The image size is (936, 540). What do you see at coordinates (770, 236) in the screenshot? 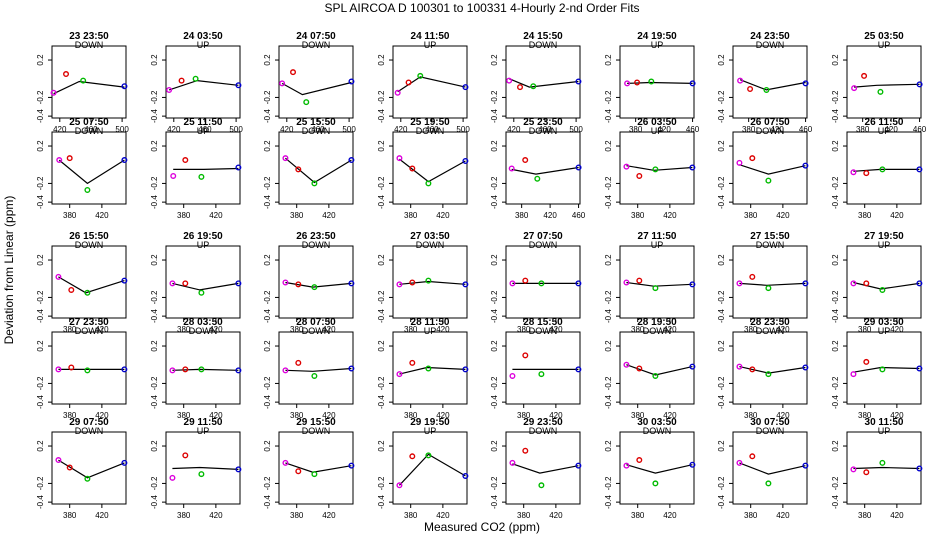
I see `panel-label: 27 15:50` at bounding box center [770, 236].